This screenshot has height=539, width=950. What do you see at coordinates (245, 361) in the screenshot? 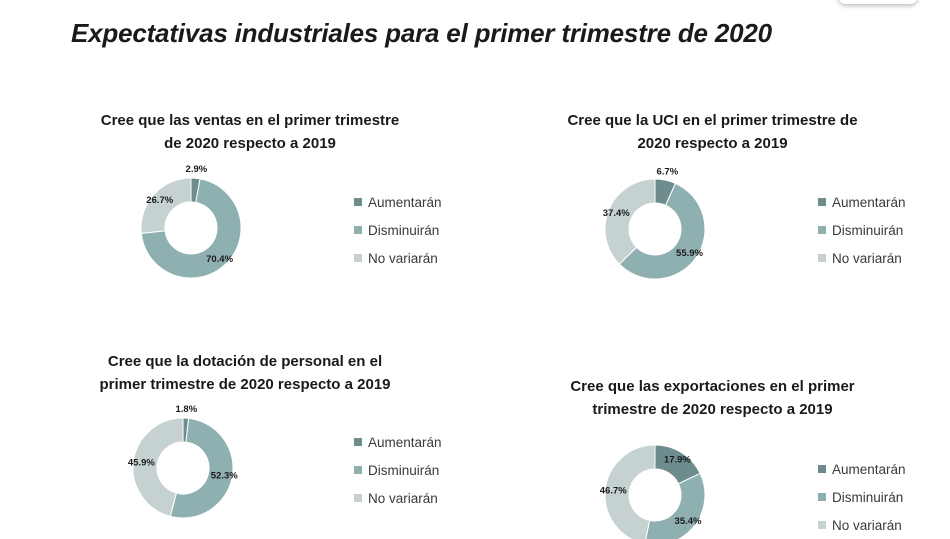
I see `chart-title-line-1: Cree que la dotación de personal en el` at bounding box center [245, 361].